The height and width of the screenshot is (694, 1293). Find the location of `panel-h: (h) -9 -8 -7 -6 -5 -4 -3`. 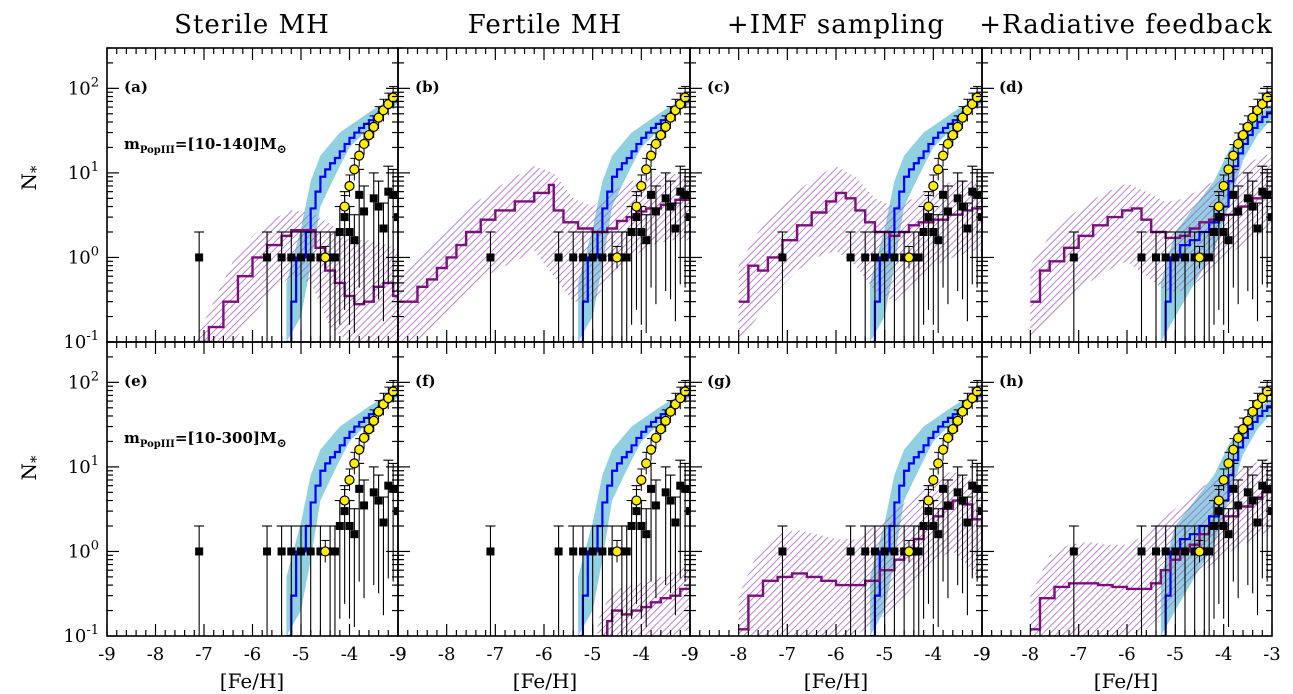

panel-h: (h) -9 -8 -7 -6 -5 -4 -3 is located at coordinates (1127, 503).